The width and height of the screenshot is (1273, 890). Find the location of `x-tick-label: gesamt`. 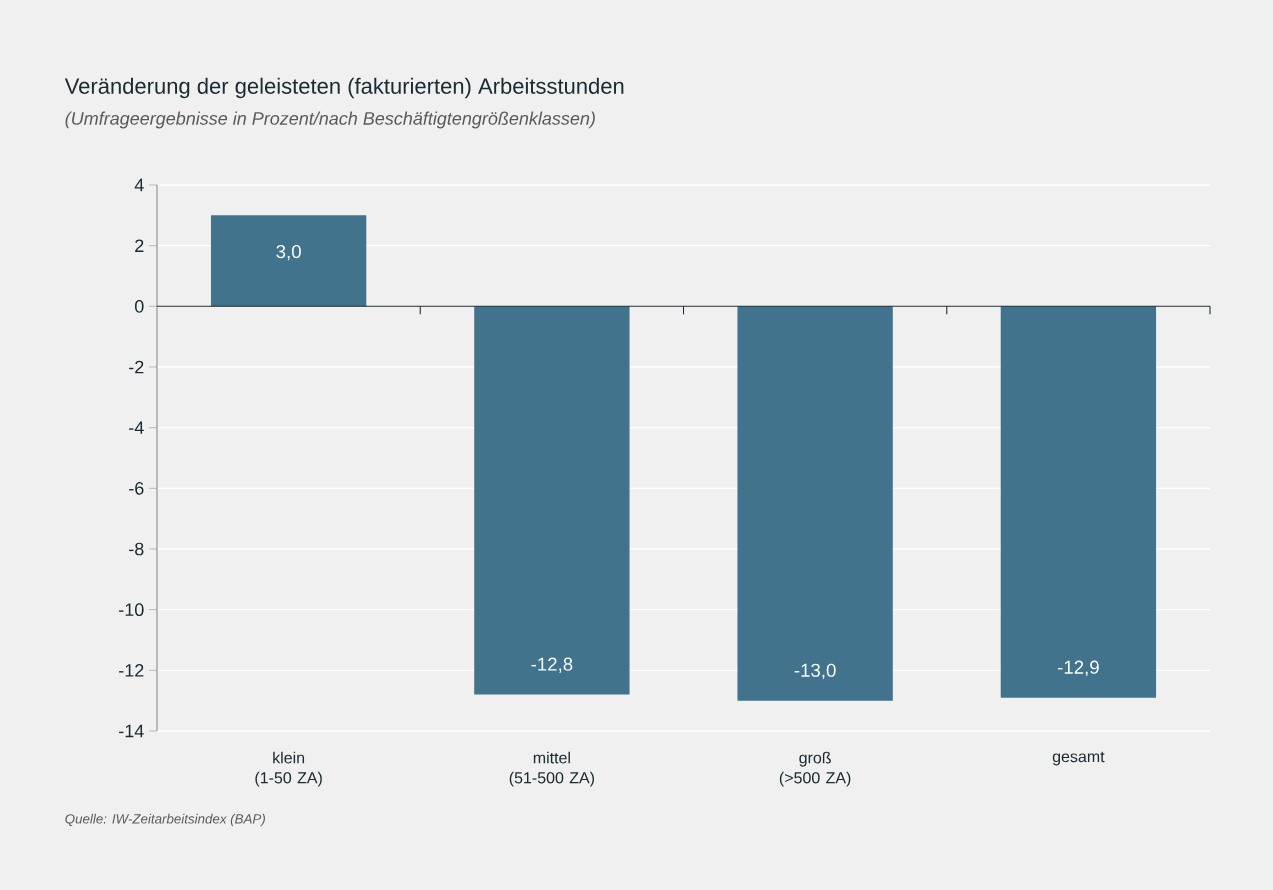

x-tick-label: gesamt is located at coordinates (1078, 758).